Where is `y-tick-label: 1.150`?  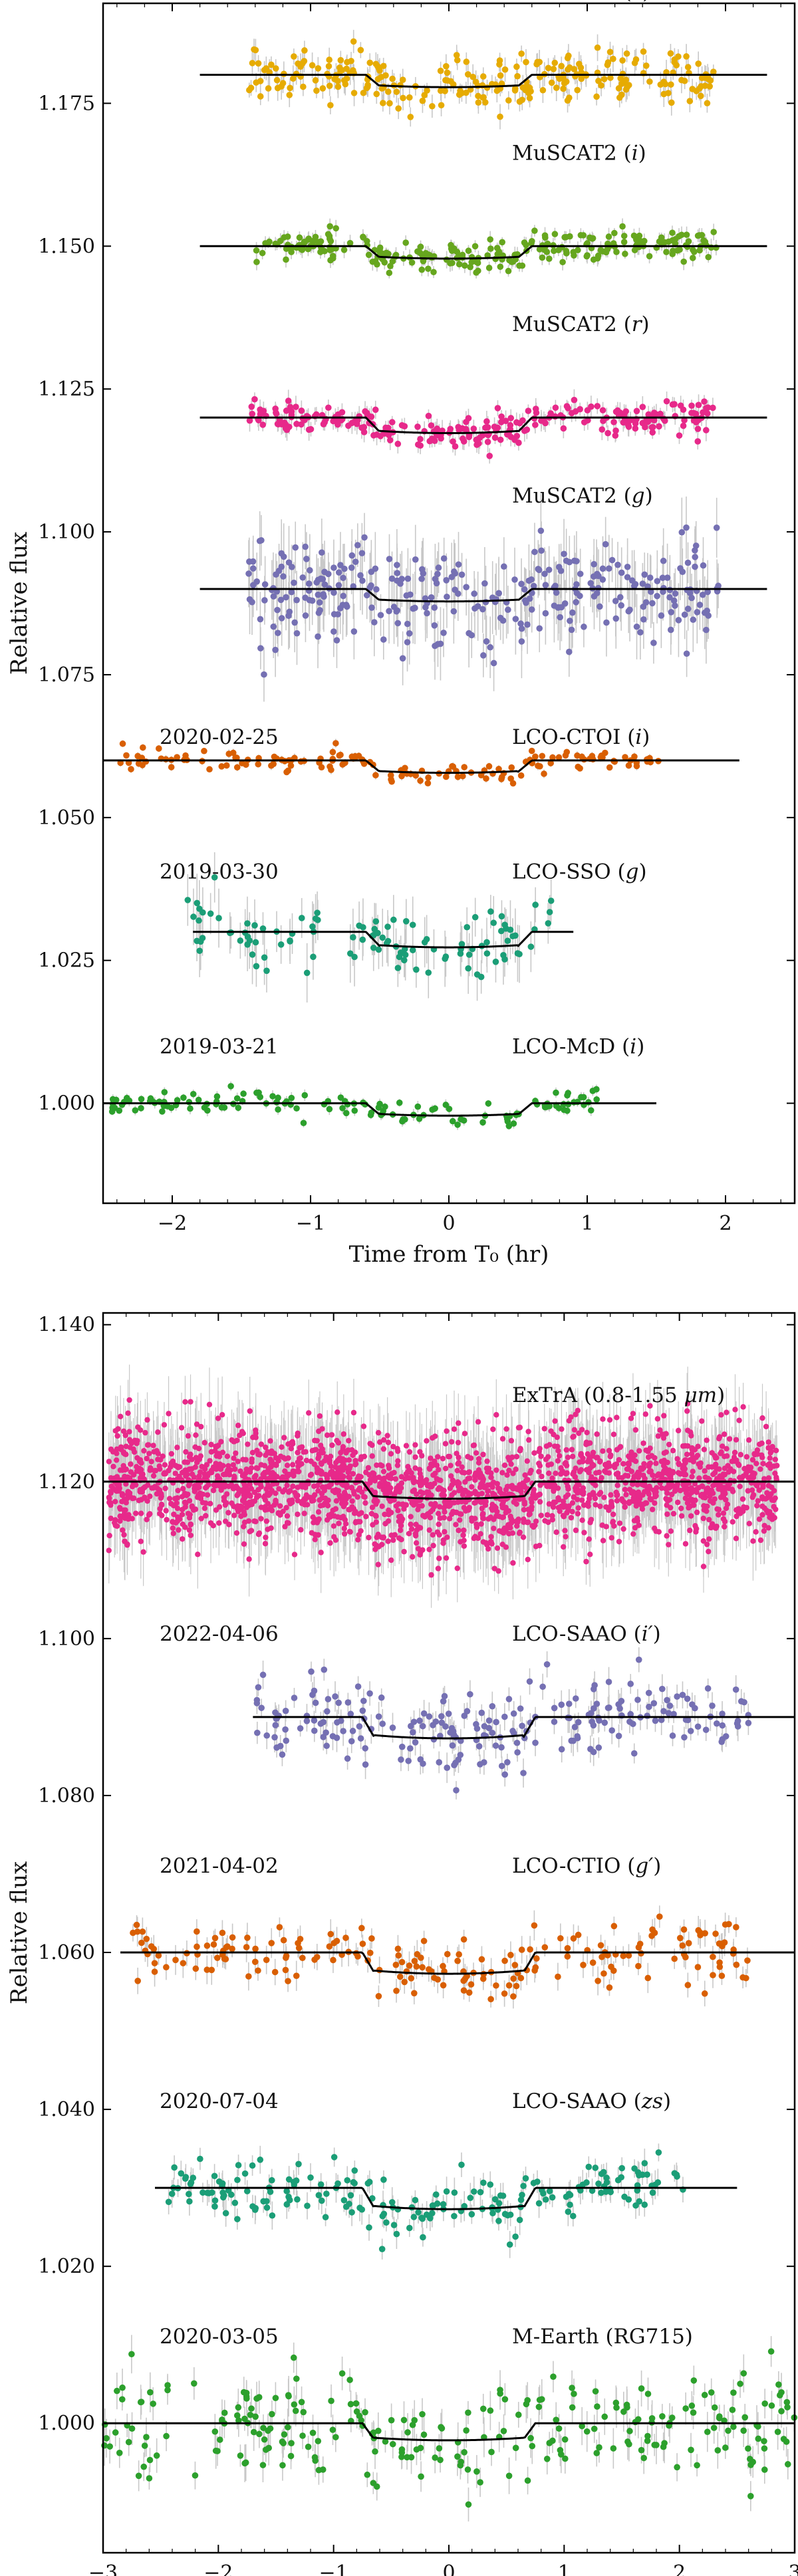 y-tick-label: 1.150 is located at coordinates (66, 246).